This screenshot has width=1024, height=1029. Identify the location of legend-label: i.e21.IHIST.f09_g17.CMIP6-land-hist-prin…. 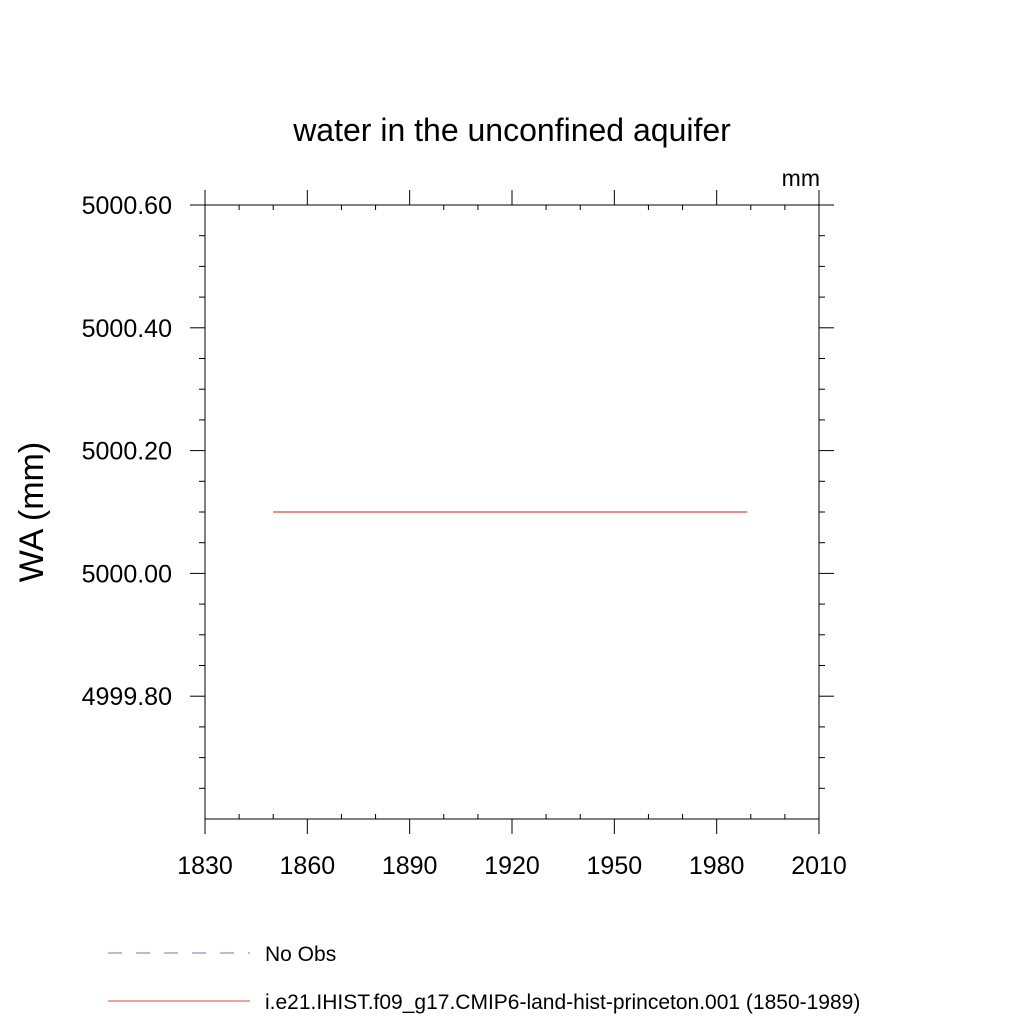
(562, 1002).